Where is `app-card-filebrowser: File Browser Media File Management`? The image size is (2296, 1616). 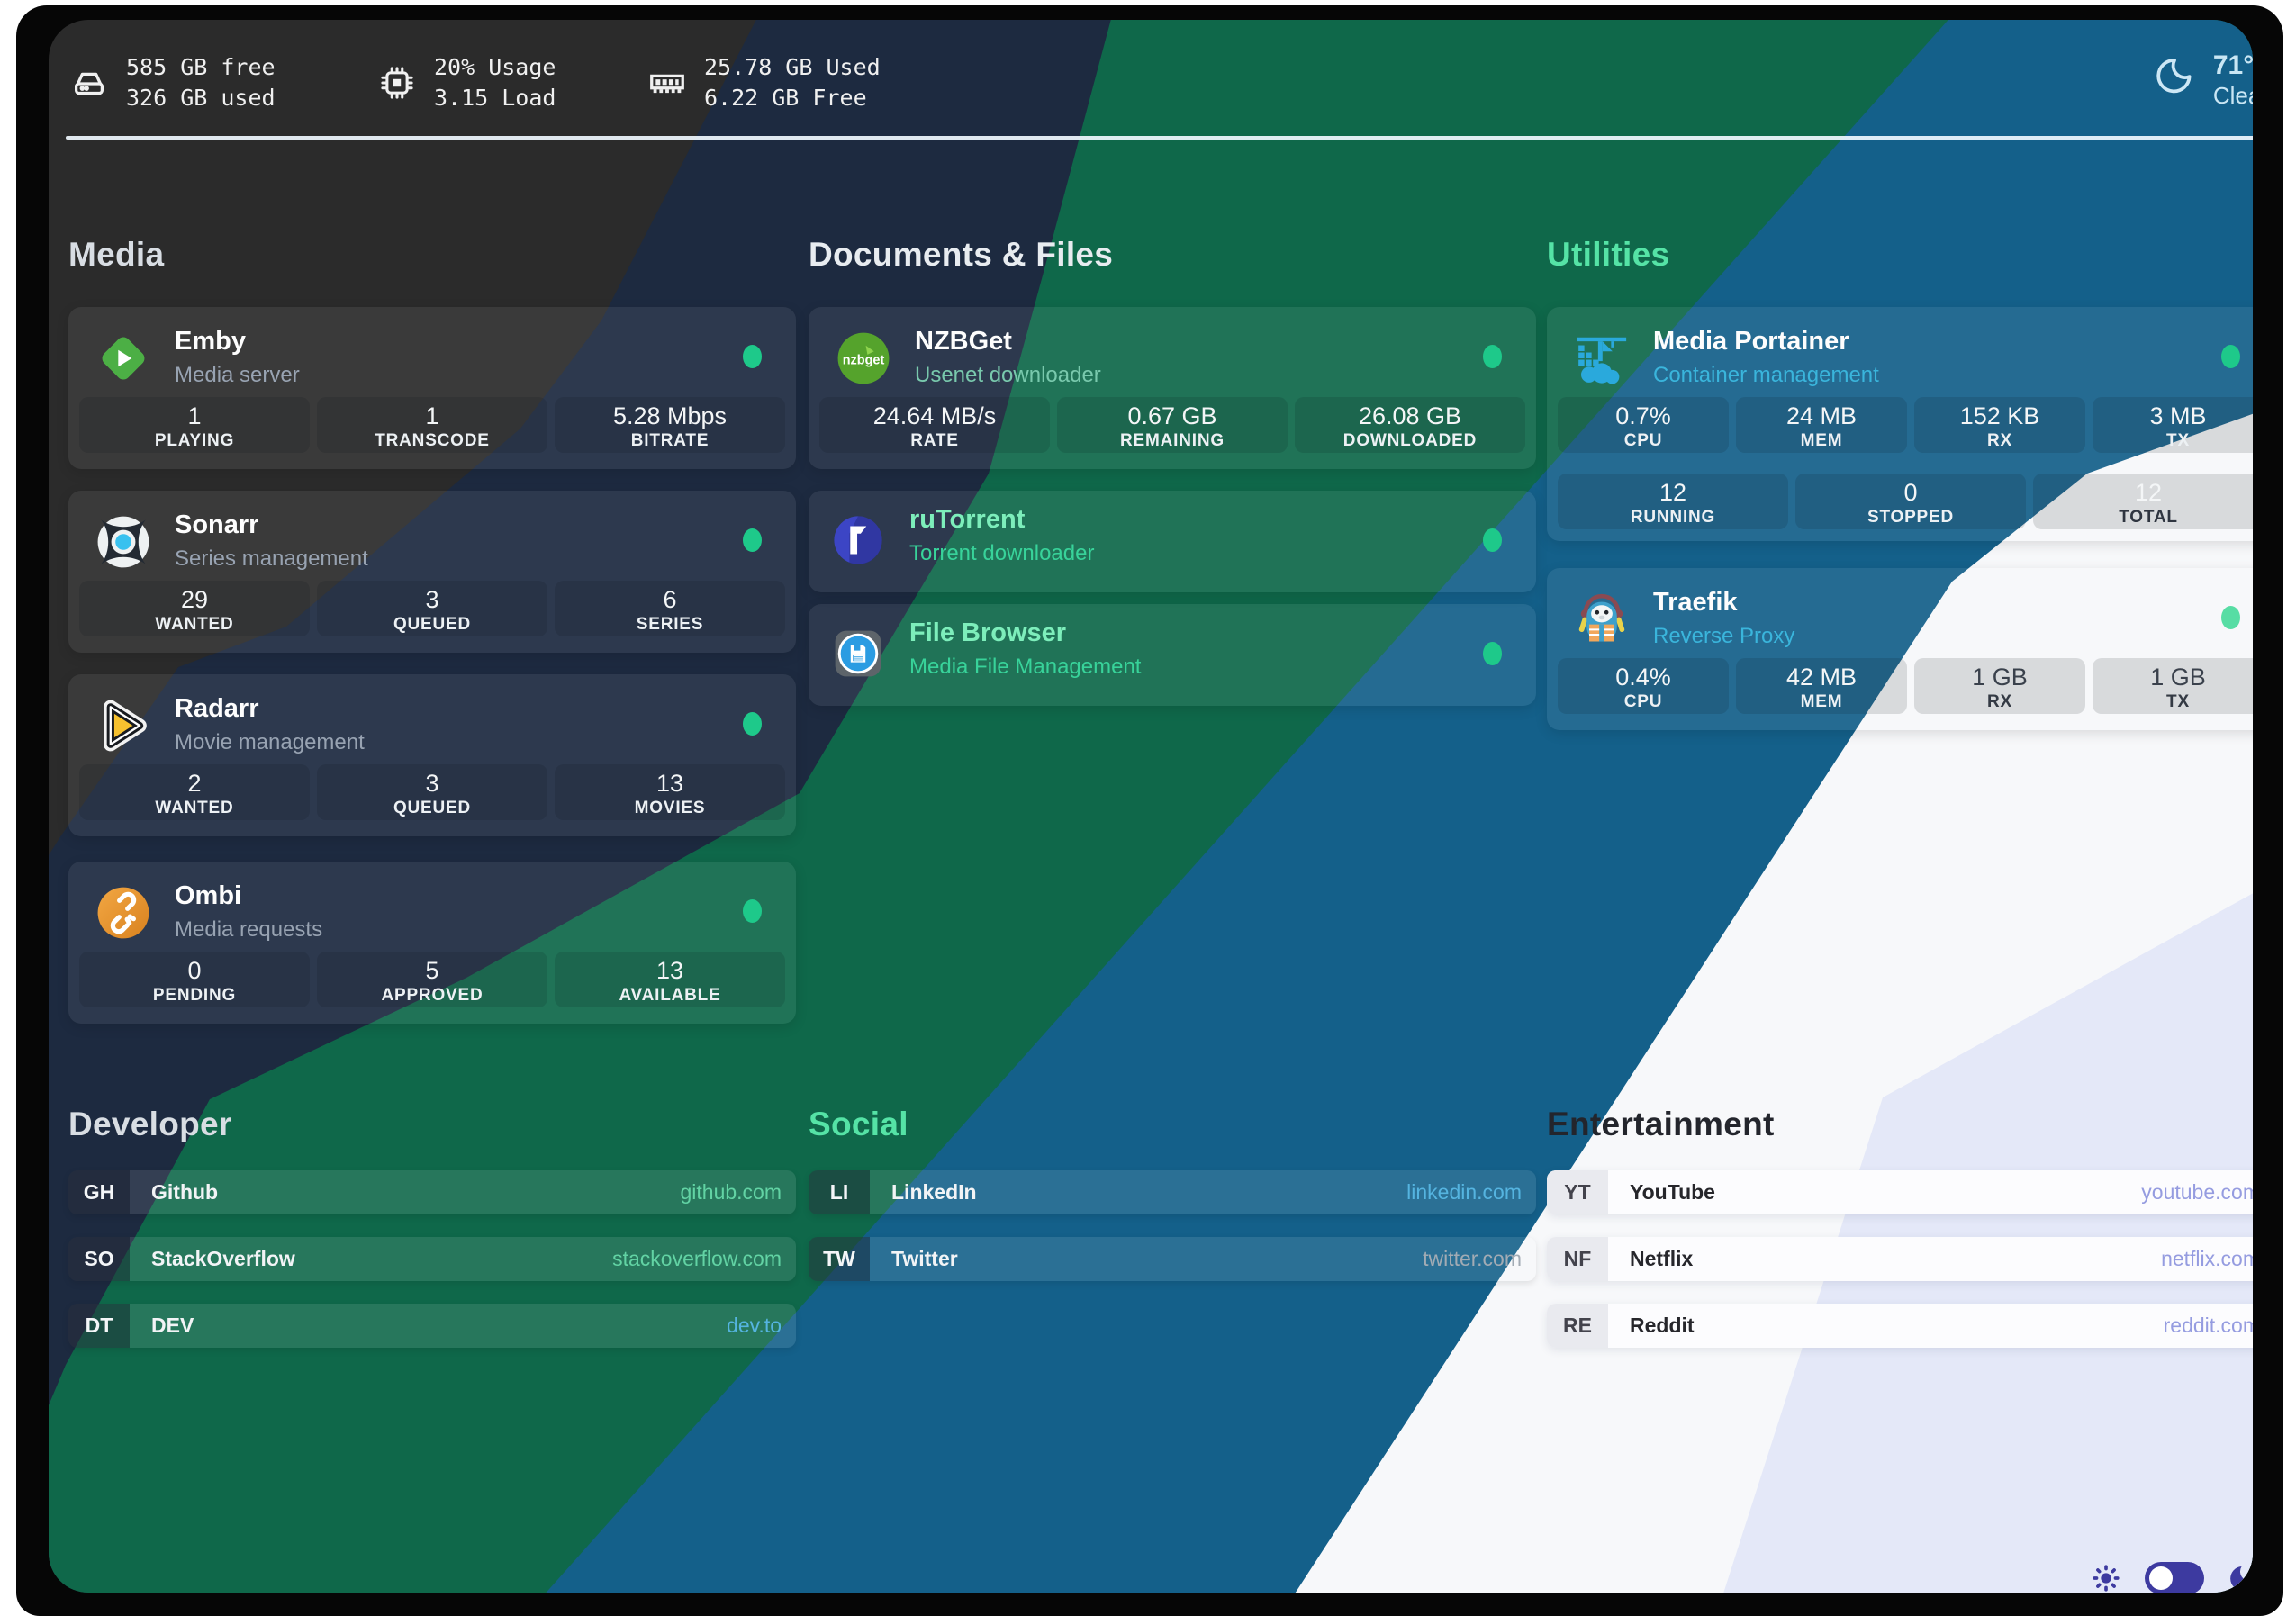 app-card-filebrowser: File Browser Media File Management is located at coordinates (1173, 655).